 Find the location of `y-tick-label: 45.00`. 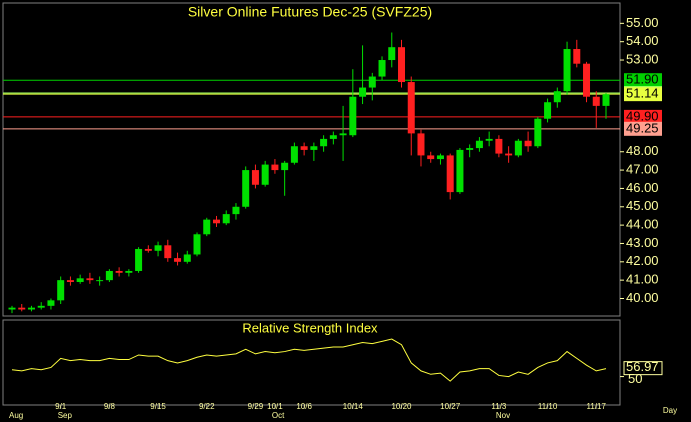

y-tick-label: 45.00 is located at coordinates (642, 205).